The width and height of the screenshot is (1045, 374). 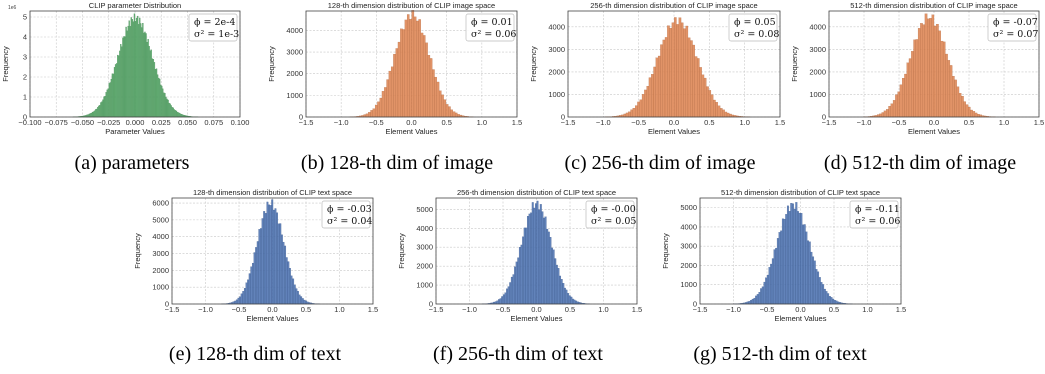 I want to click on y-tick-label: 2000, so click(x=688, y=265).